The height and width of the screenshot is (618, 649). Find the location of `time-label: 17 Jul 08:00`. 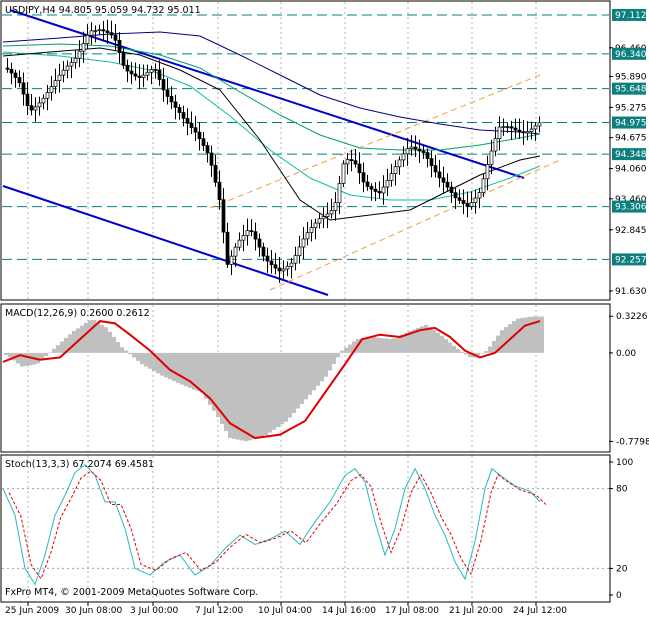

time-label: 17 Jul 08:00 is located at coordinates (412, 611).